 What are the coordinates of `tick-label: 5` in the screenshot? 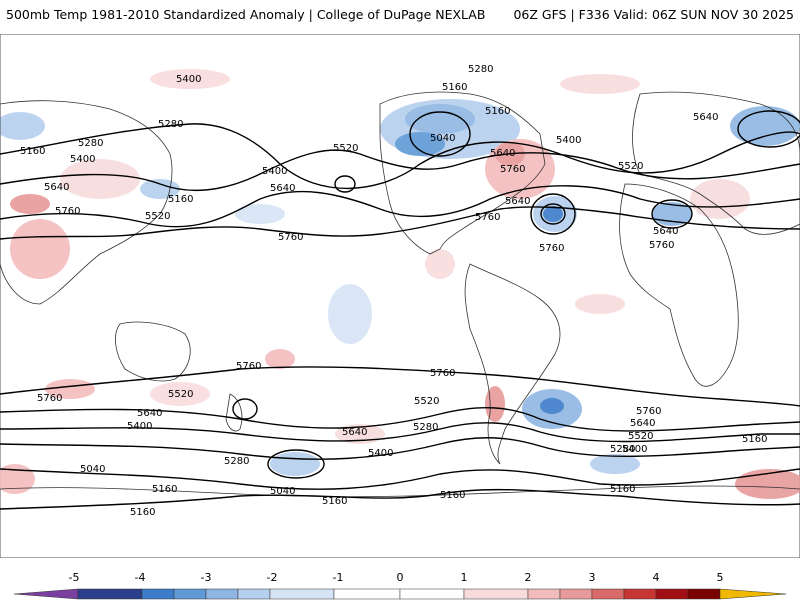 It's located at (720, 577).